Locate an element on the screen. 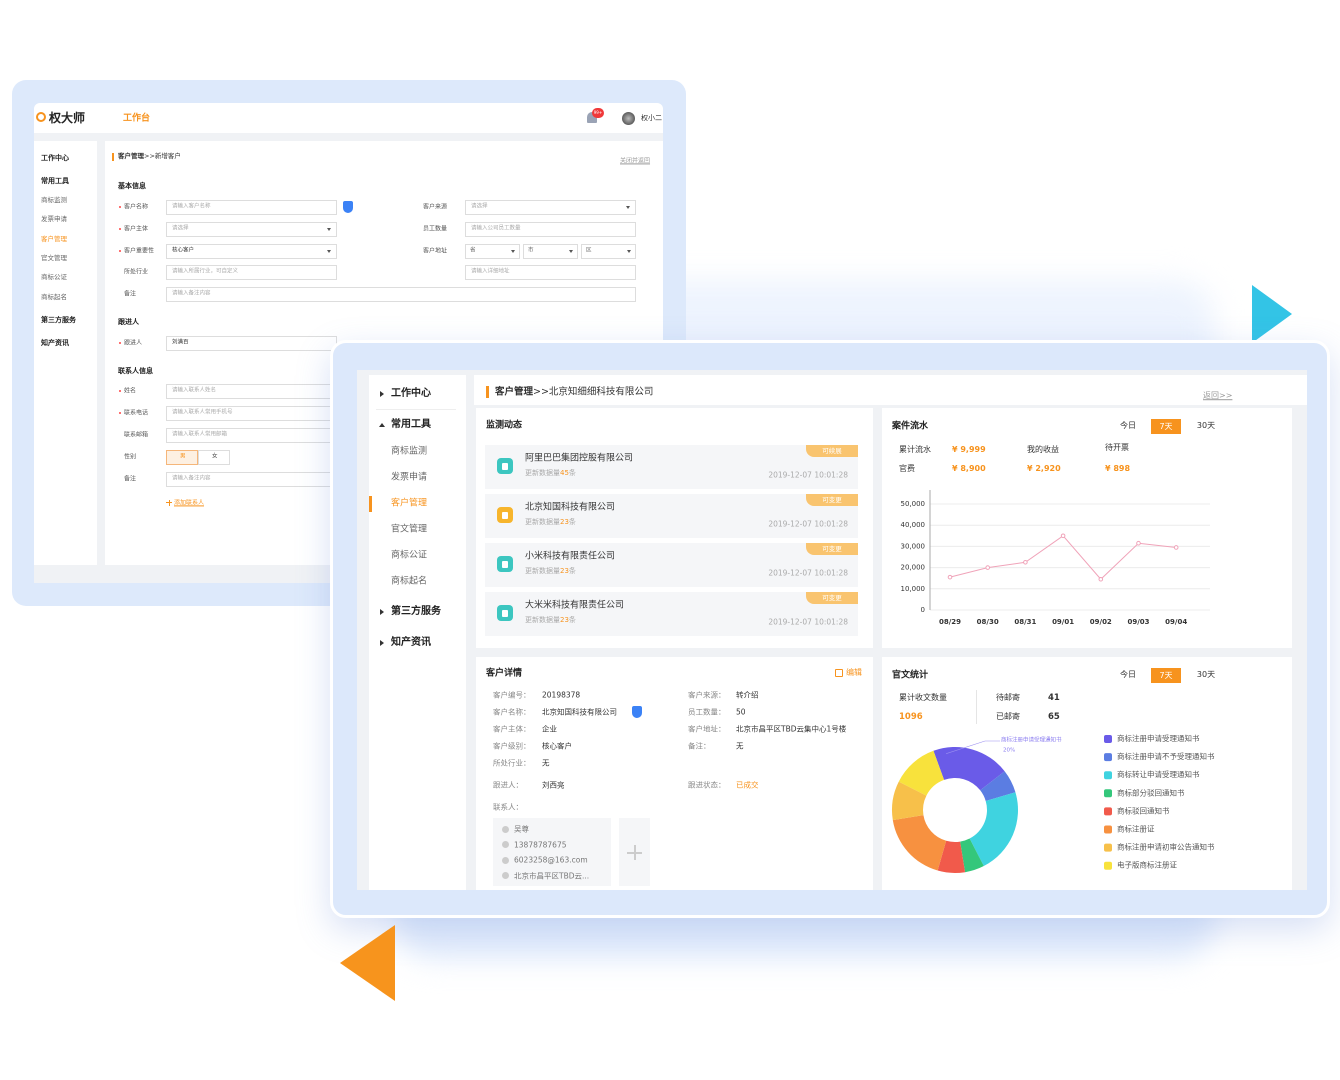  edit-link: 编辑 is located at coordinates (854, 673).